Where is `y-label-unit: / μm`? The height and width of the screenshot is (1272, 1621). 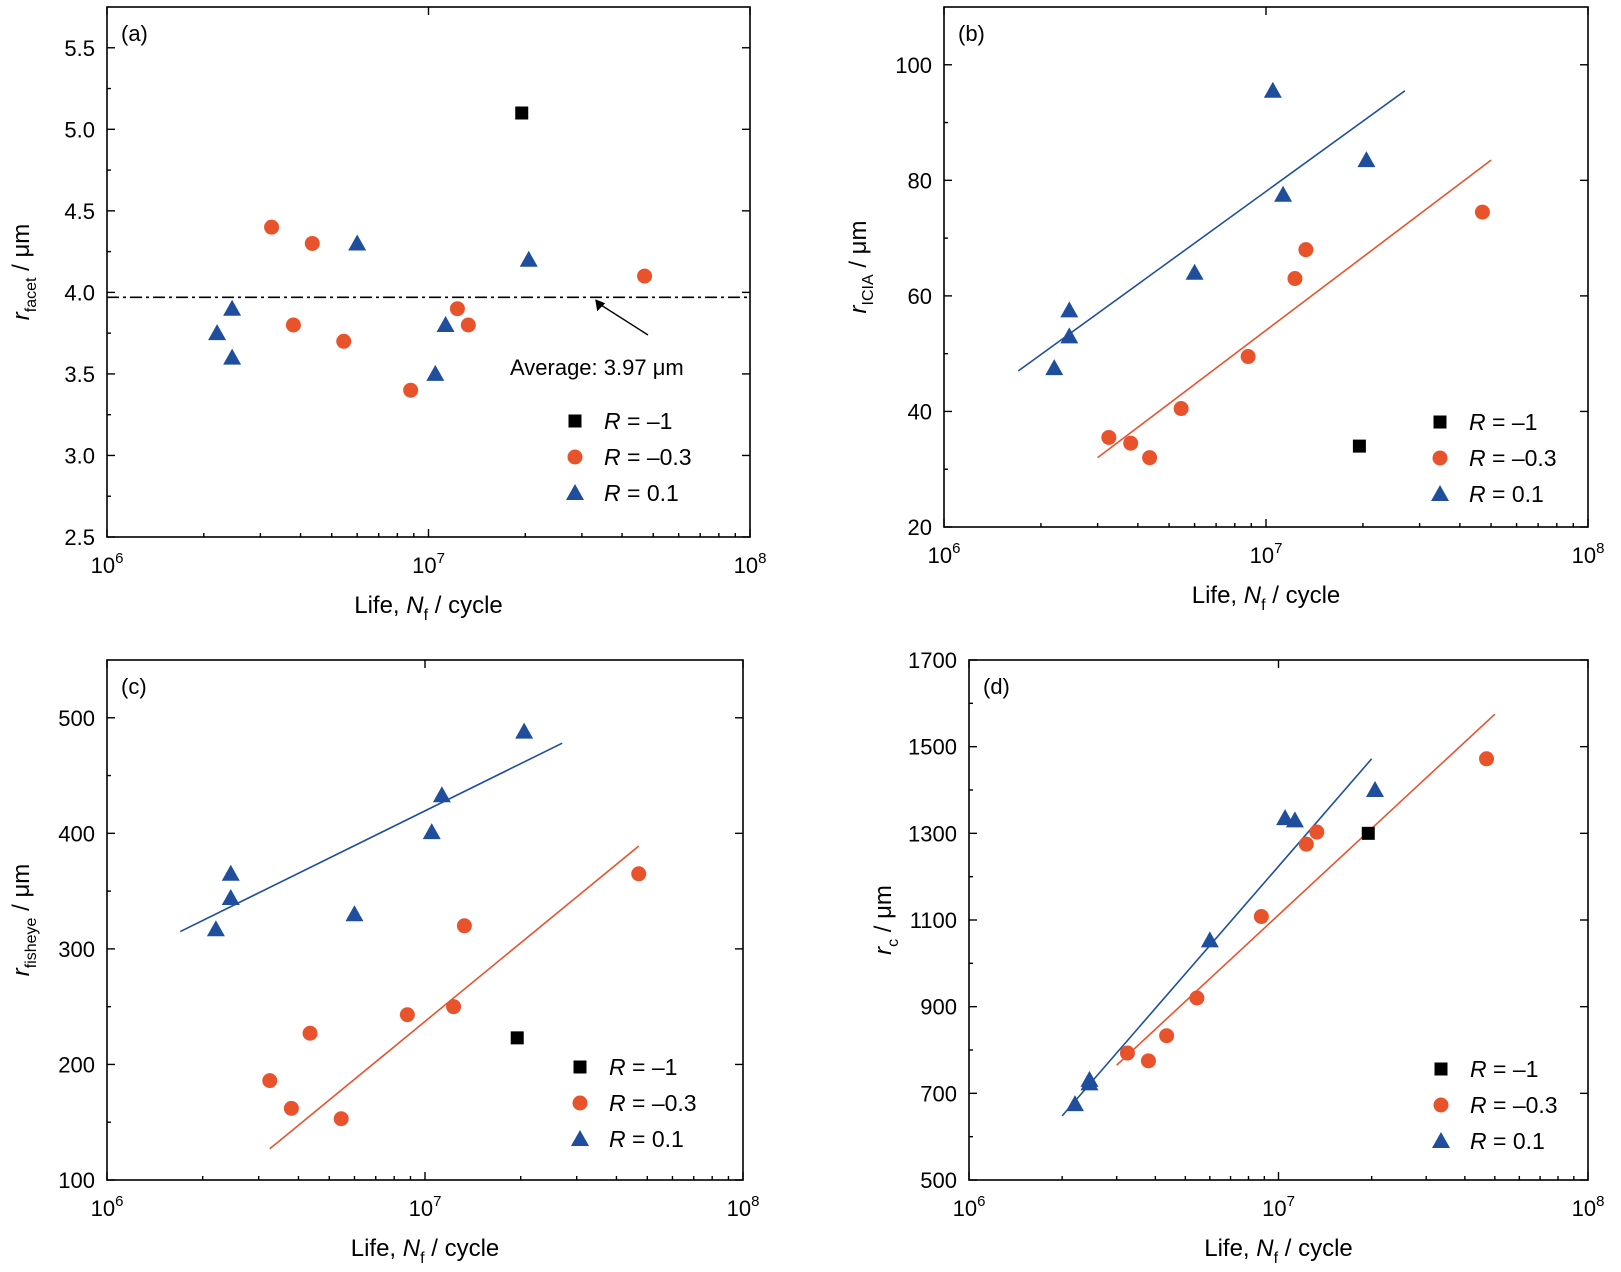
y-label-unit: / μm is located at coordinates (21, 891).